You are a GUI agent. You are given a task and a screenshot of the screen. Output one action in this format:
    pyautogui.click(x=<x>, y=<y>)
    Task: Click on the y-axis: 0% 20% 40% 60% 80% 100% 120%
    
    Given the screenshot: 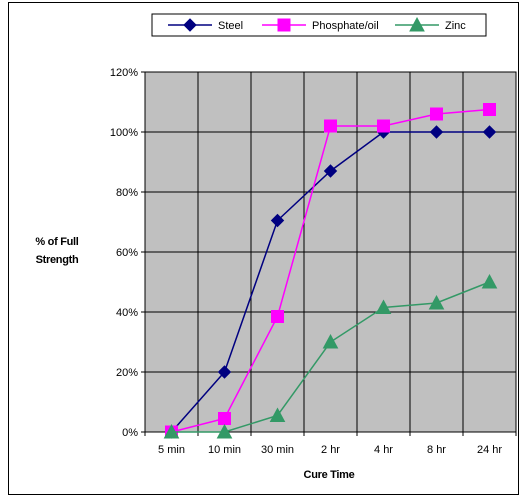 What is the action you would take?
    pyautogui.click(x=127, y=253)
    